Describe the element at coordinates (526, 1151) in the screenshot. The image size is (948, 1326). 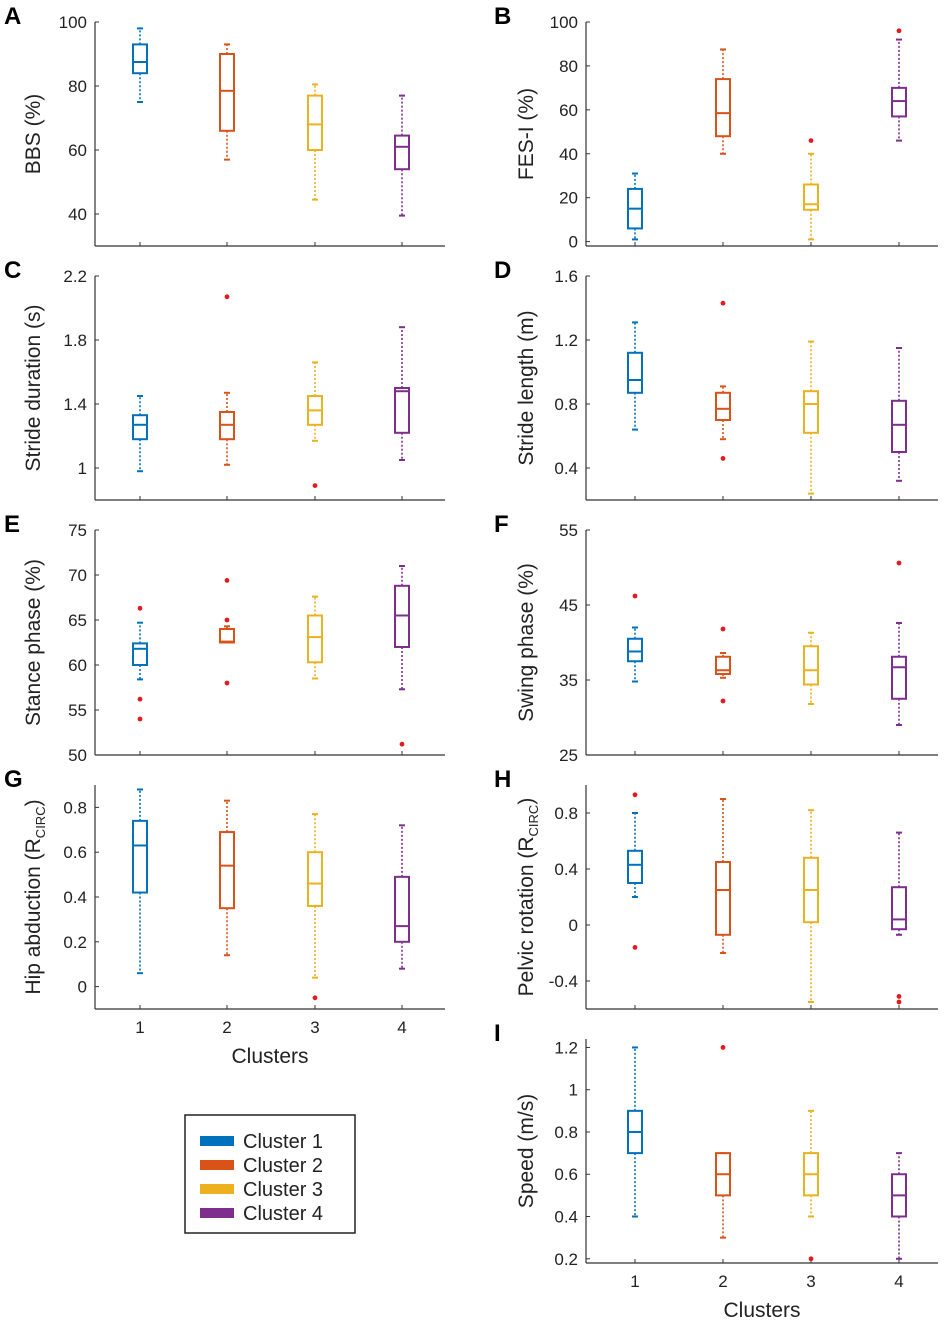
I see `y-axis-label: Speed (m/s)` at that location.